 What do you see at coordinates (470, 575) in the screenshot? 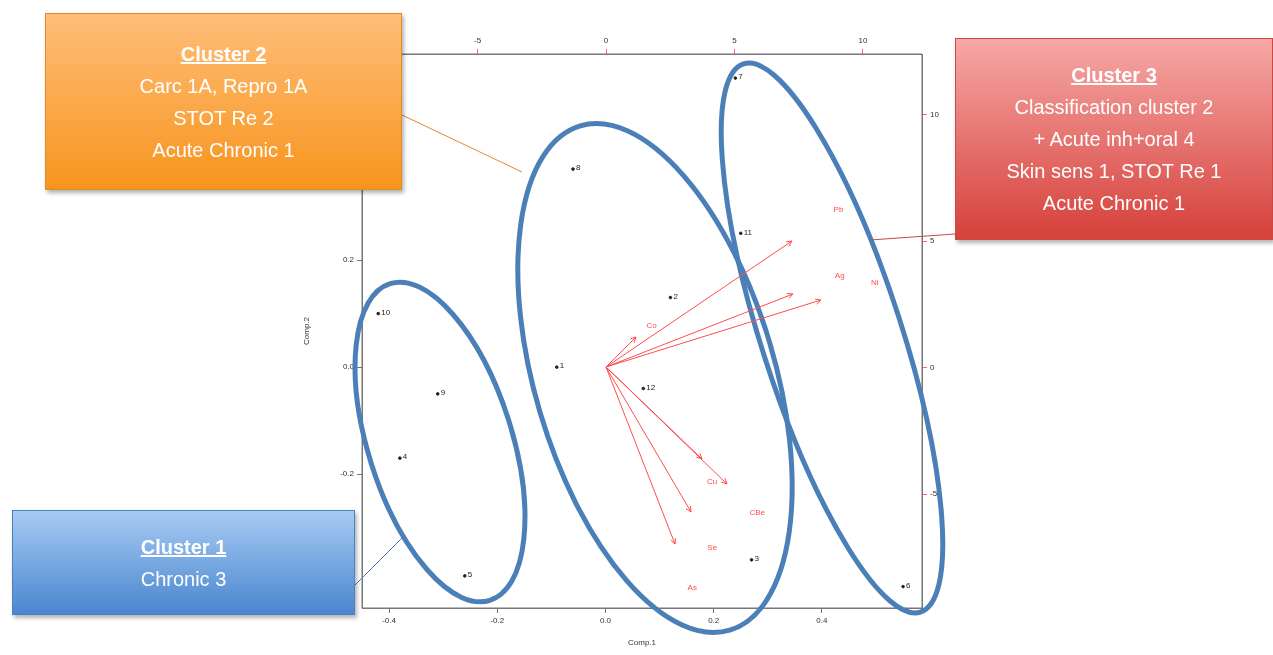
I see `text: 5` at bounding box center [470, 575].